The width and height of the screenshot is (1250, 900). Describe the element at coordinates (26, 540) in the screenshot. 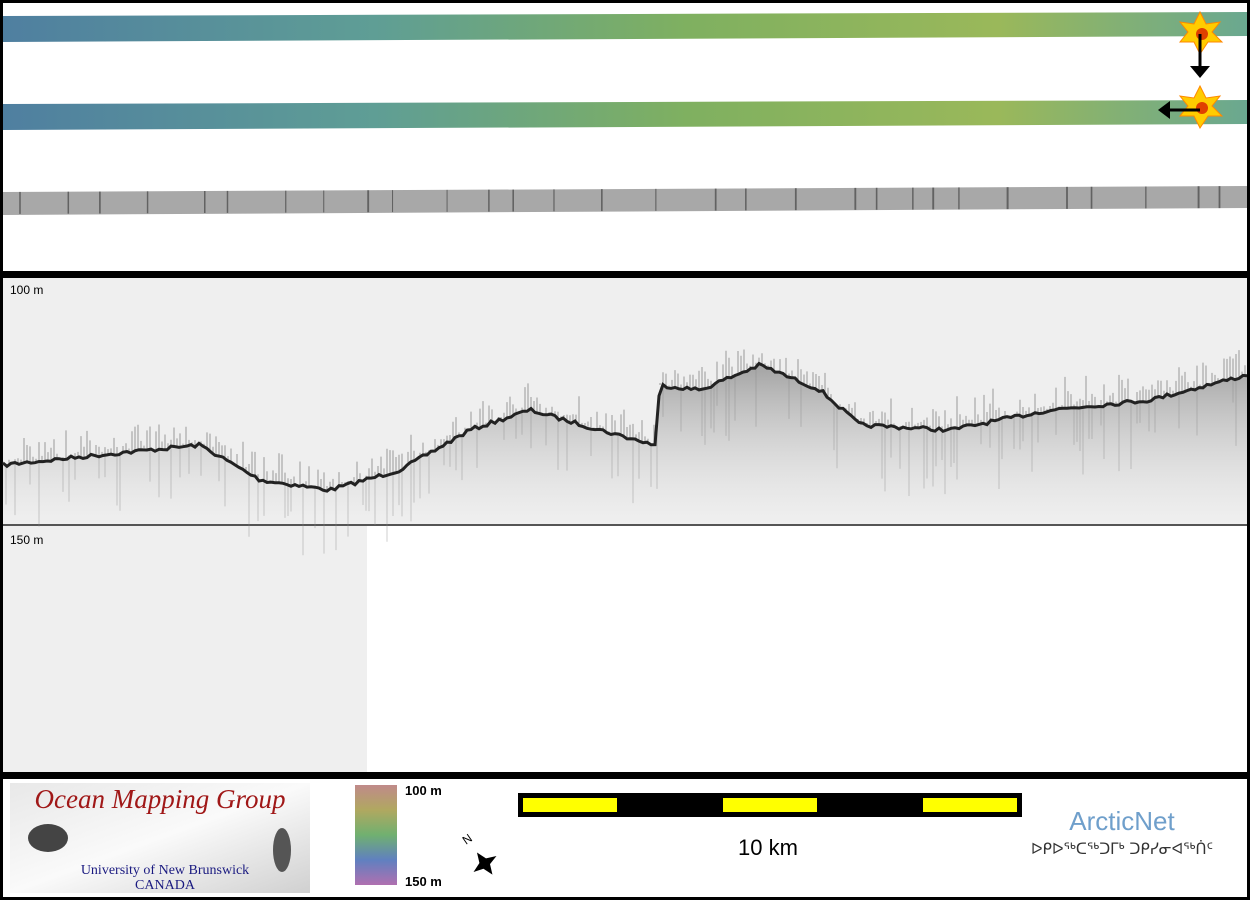

I see `depth-label: 150 m` at that location.